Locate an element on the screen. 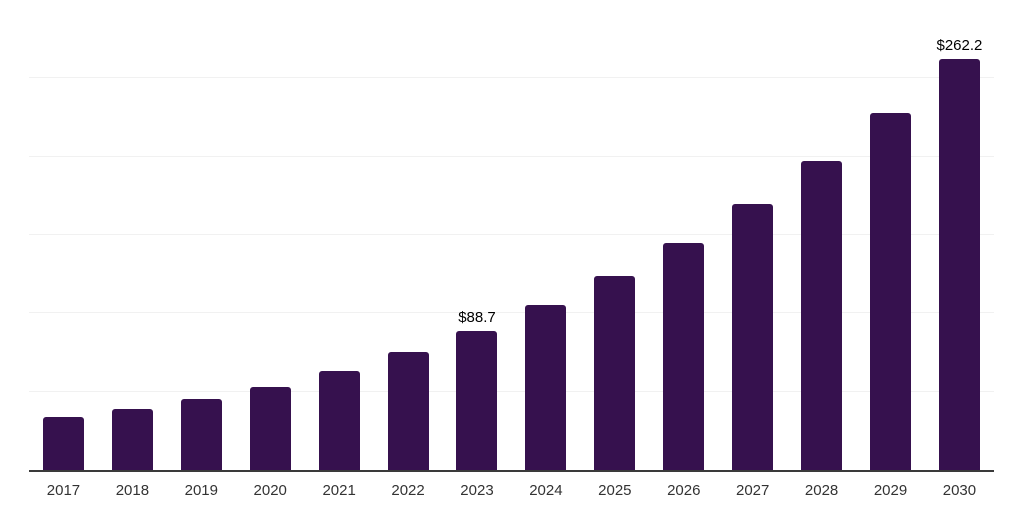  bar-2025 is located at coordinates (615, 372).